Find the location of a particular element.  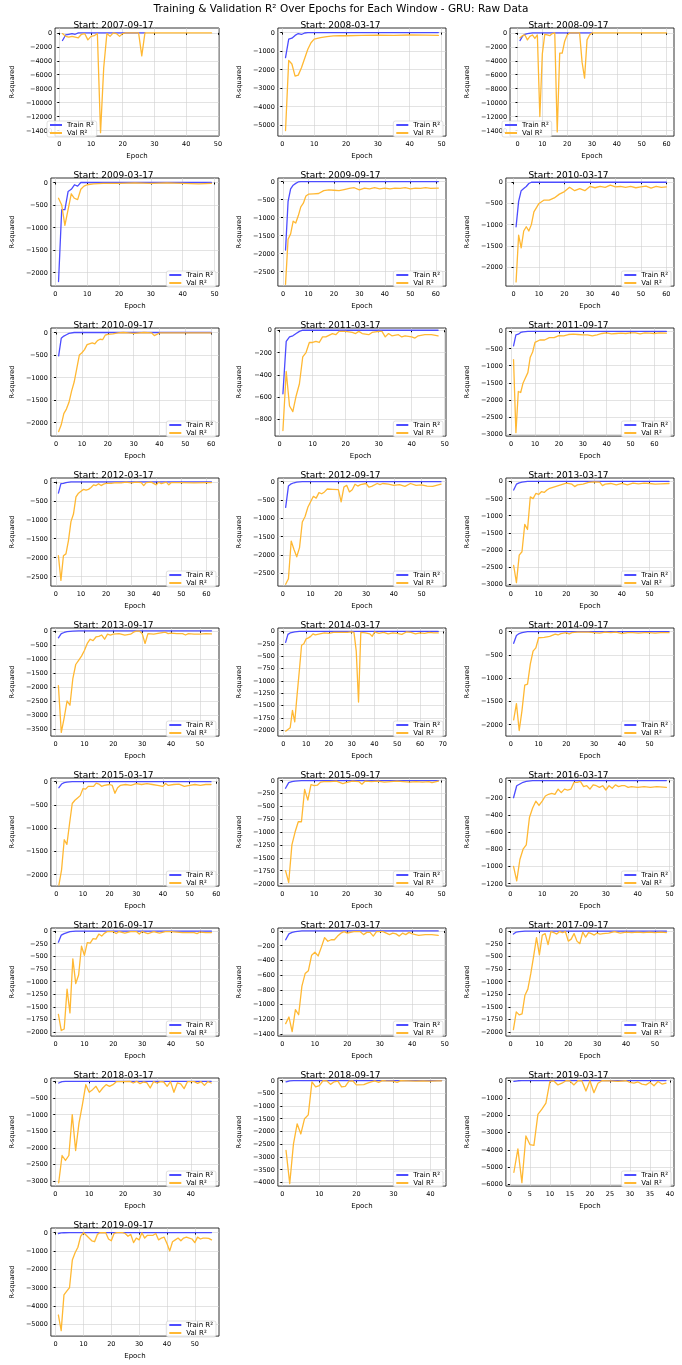

chart-title: Start: 2010-09-17 is located at coordinates (113, 324).